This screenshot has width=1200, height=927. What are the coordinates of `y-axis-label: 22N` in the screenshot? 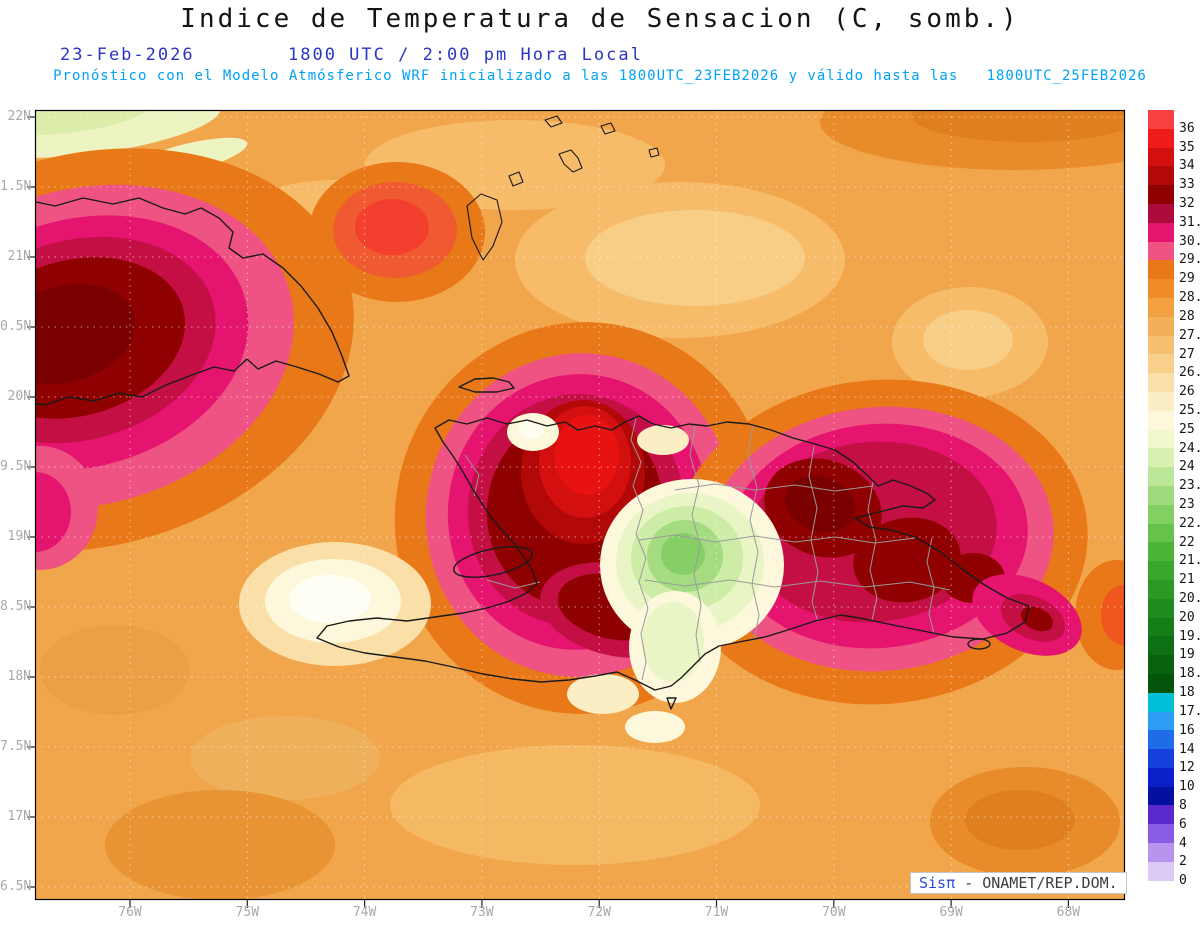 It's located at (19, 116).